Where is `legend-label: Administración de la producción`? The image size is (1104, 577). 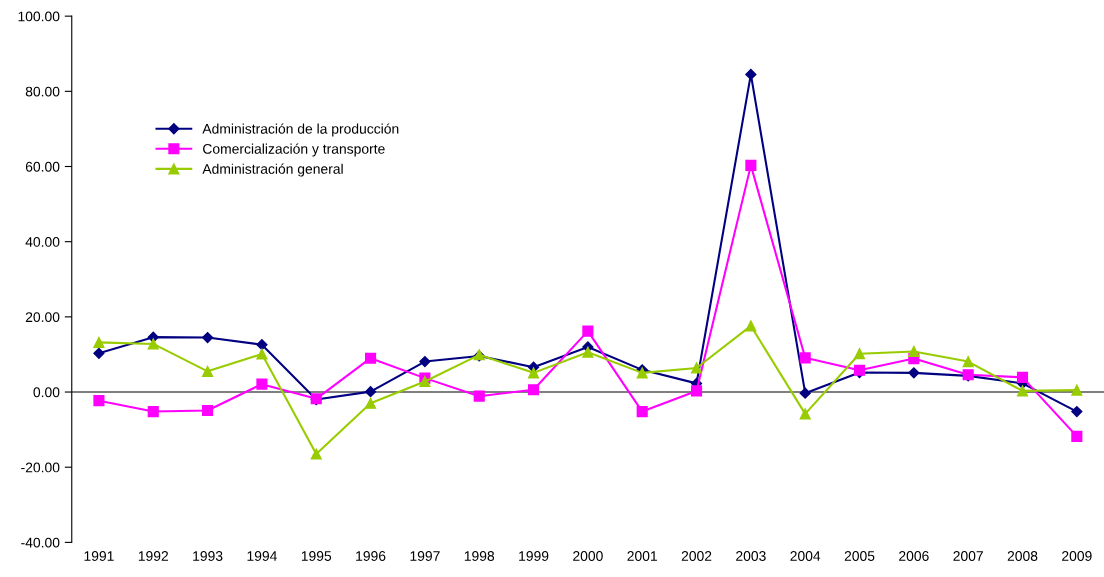 legend-label: Administración de la producción is located at coordinates (300, 130).